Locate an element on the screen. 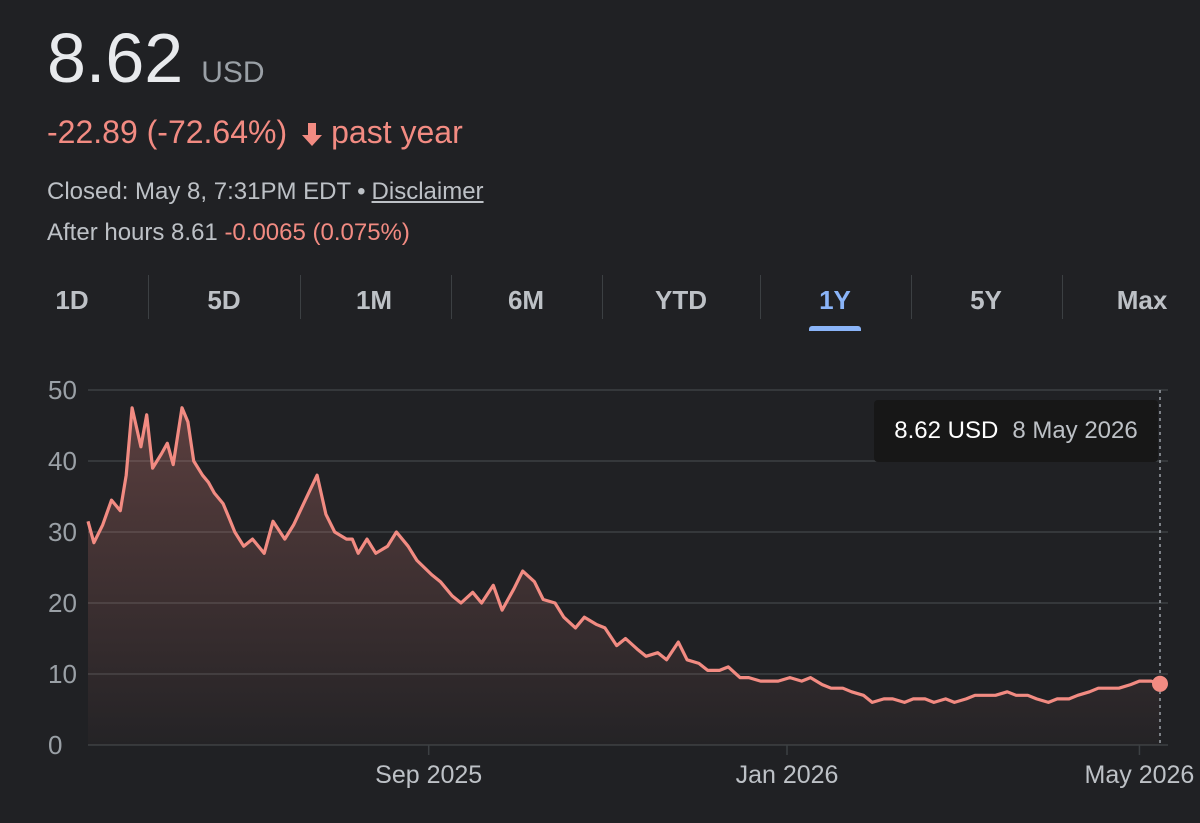 The height and width of the screenshot is (823, 1200). x-tick-label: Sep 2025 is located at coordinates (428, 775).